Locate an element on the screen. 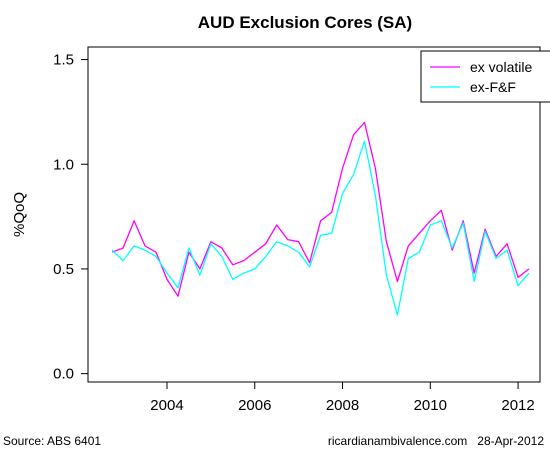 This screenshot has width=550, height=450. x-tick-label: 2010 is located at coordinates (430, 405).